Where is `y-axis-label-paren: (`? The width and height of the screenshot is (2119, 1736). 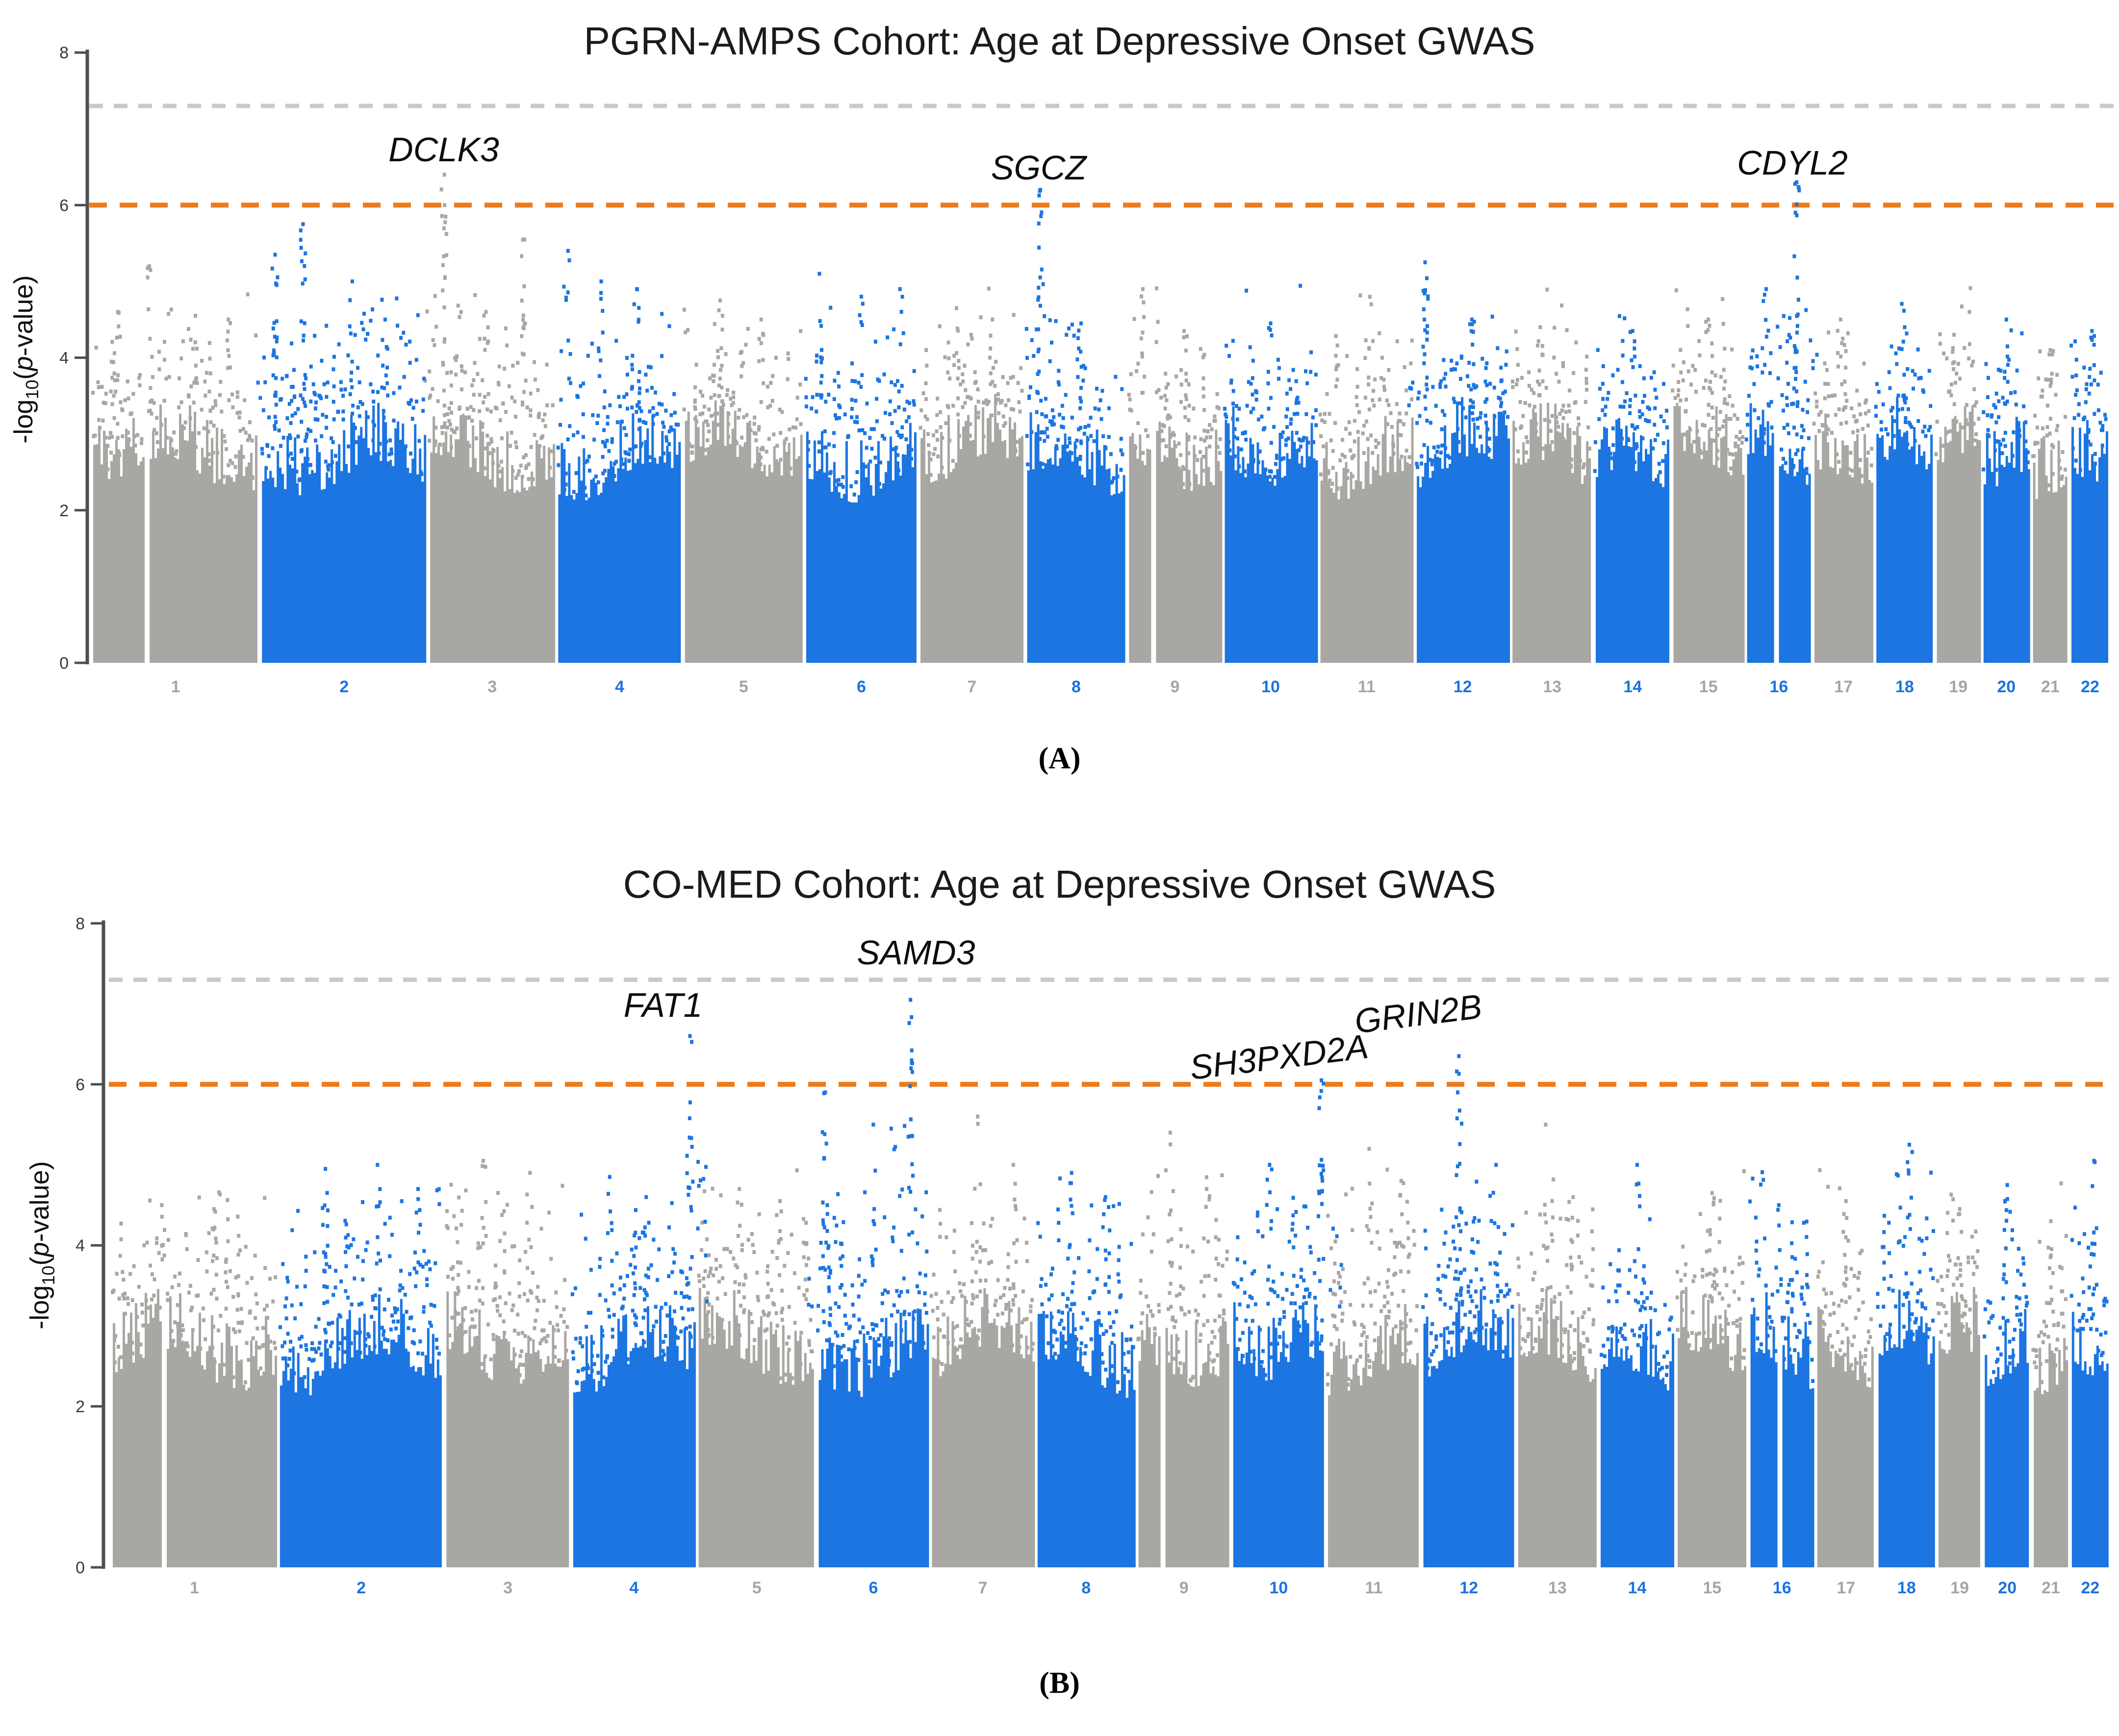 y-axis-label-paren: ( is located at coordinates (24, 376).